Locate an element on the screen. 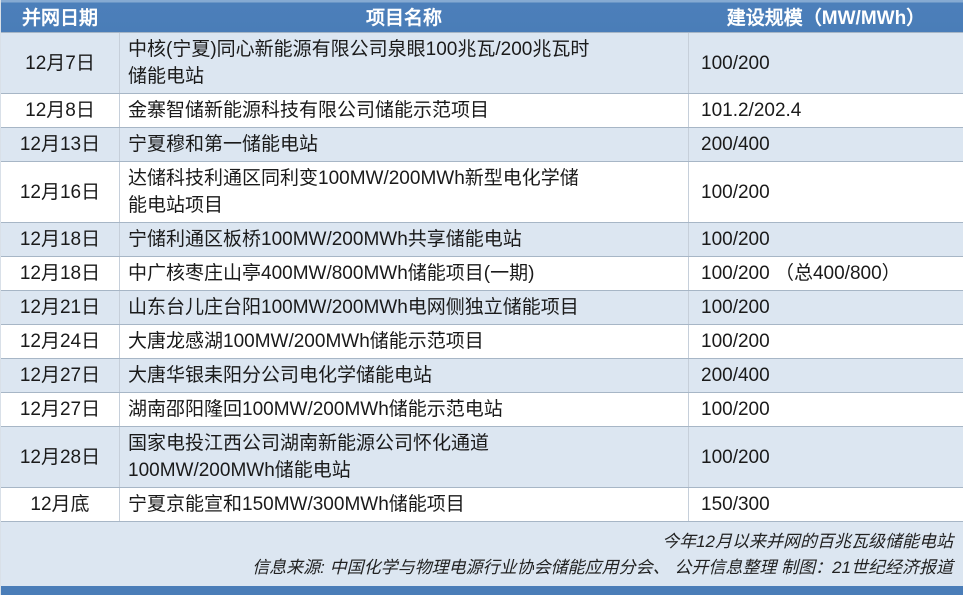 This screenshot has height=595, width=963. table-row: 12月27日 湖南邵阳隆回100MW/200MWh储能示范电站 100/200 is located at coordinates (482, 409).